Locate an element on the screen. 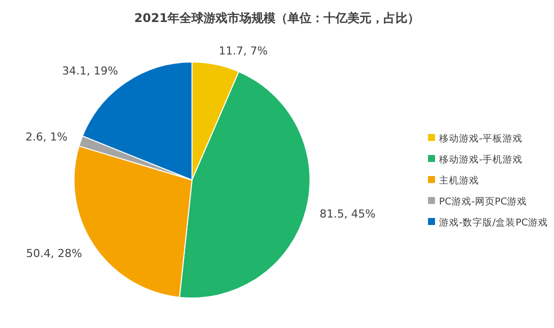 This screenshot has width=554, height=328. data-label: 34.1, 19% is located at coordinates (90, 71).